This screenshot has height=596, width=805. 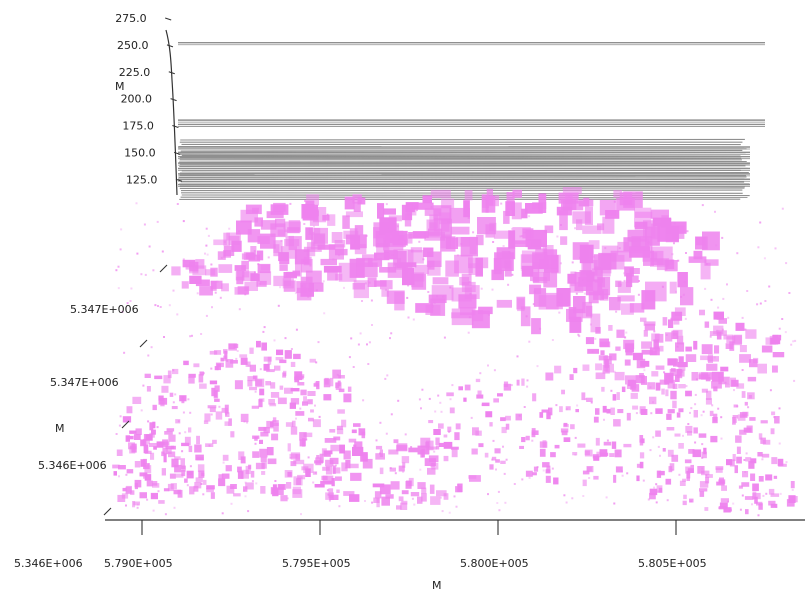 I want to click on y-tick-mark, so click(x=107, y=511).